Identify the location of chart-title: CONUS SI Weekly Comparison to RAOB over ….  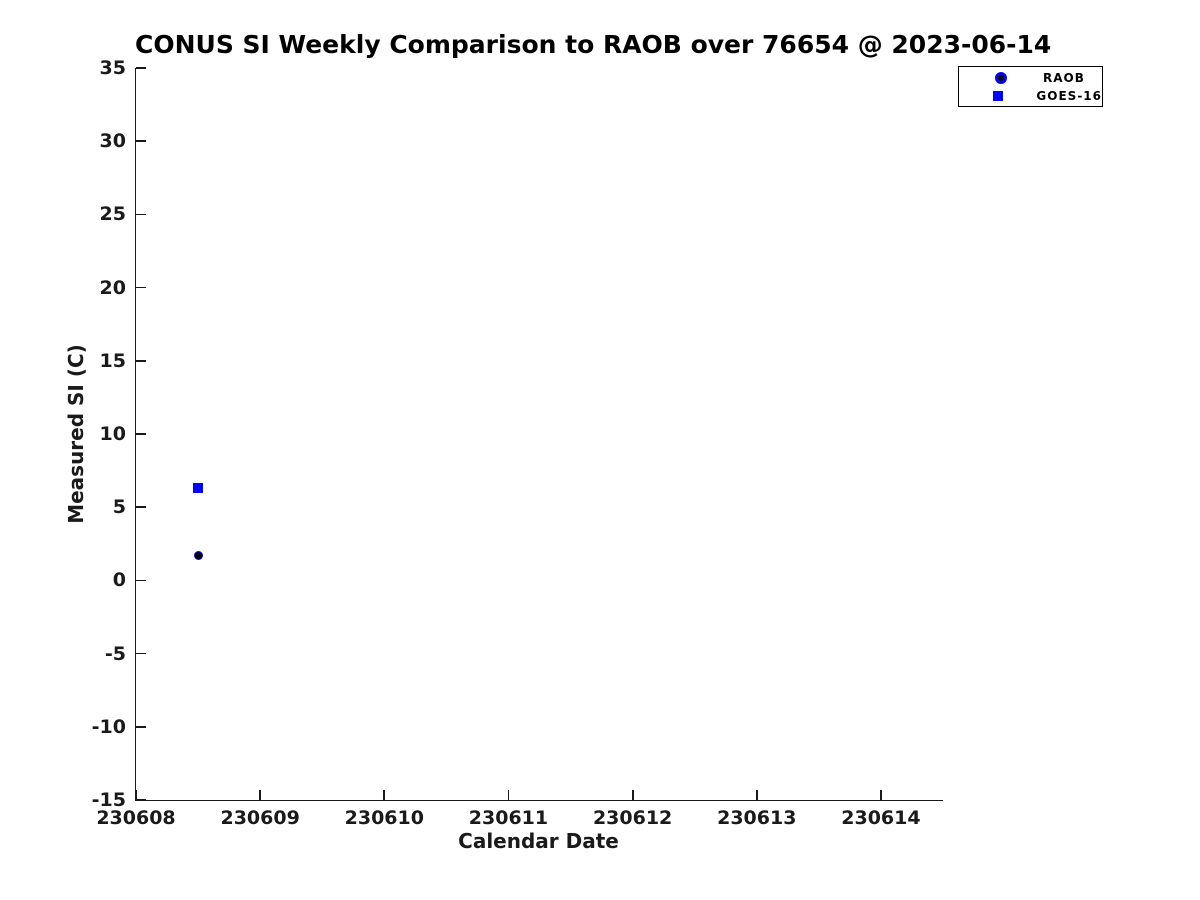
(593, 44).